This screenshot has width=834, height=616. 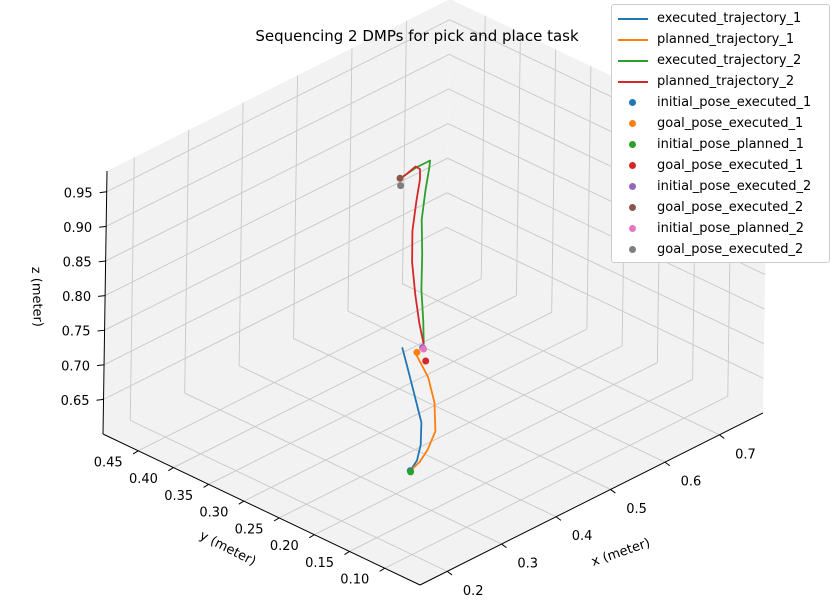 What do you see at coordinates (721, 186) in the screenshot?
I see `legend-item: initial_pose_executed_2` at bounding box center [721, 186].